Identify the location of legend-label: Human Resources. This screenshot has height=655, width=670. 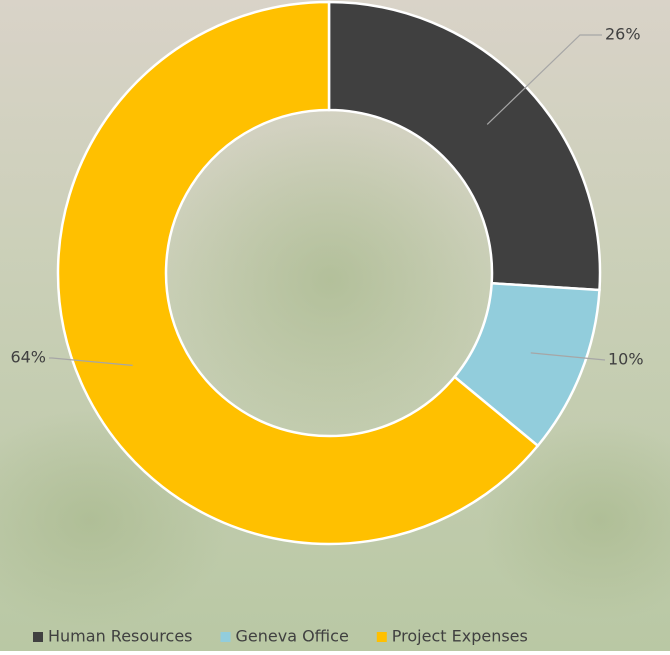
(120, 636).